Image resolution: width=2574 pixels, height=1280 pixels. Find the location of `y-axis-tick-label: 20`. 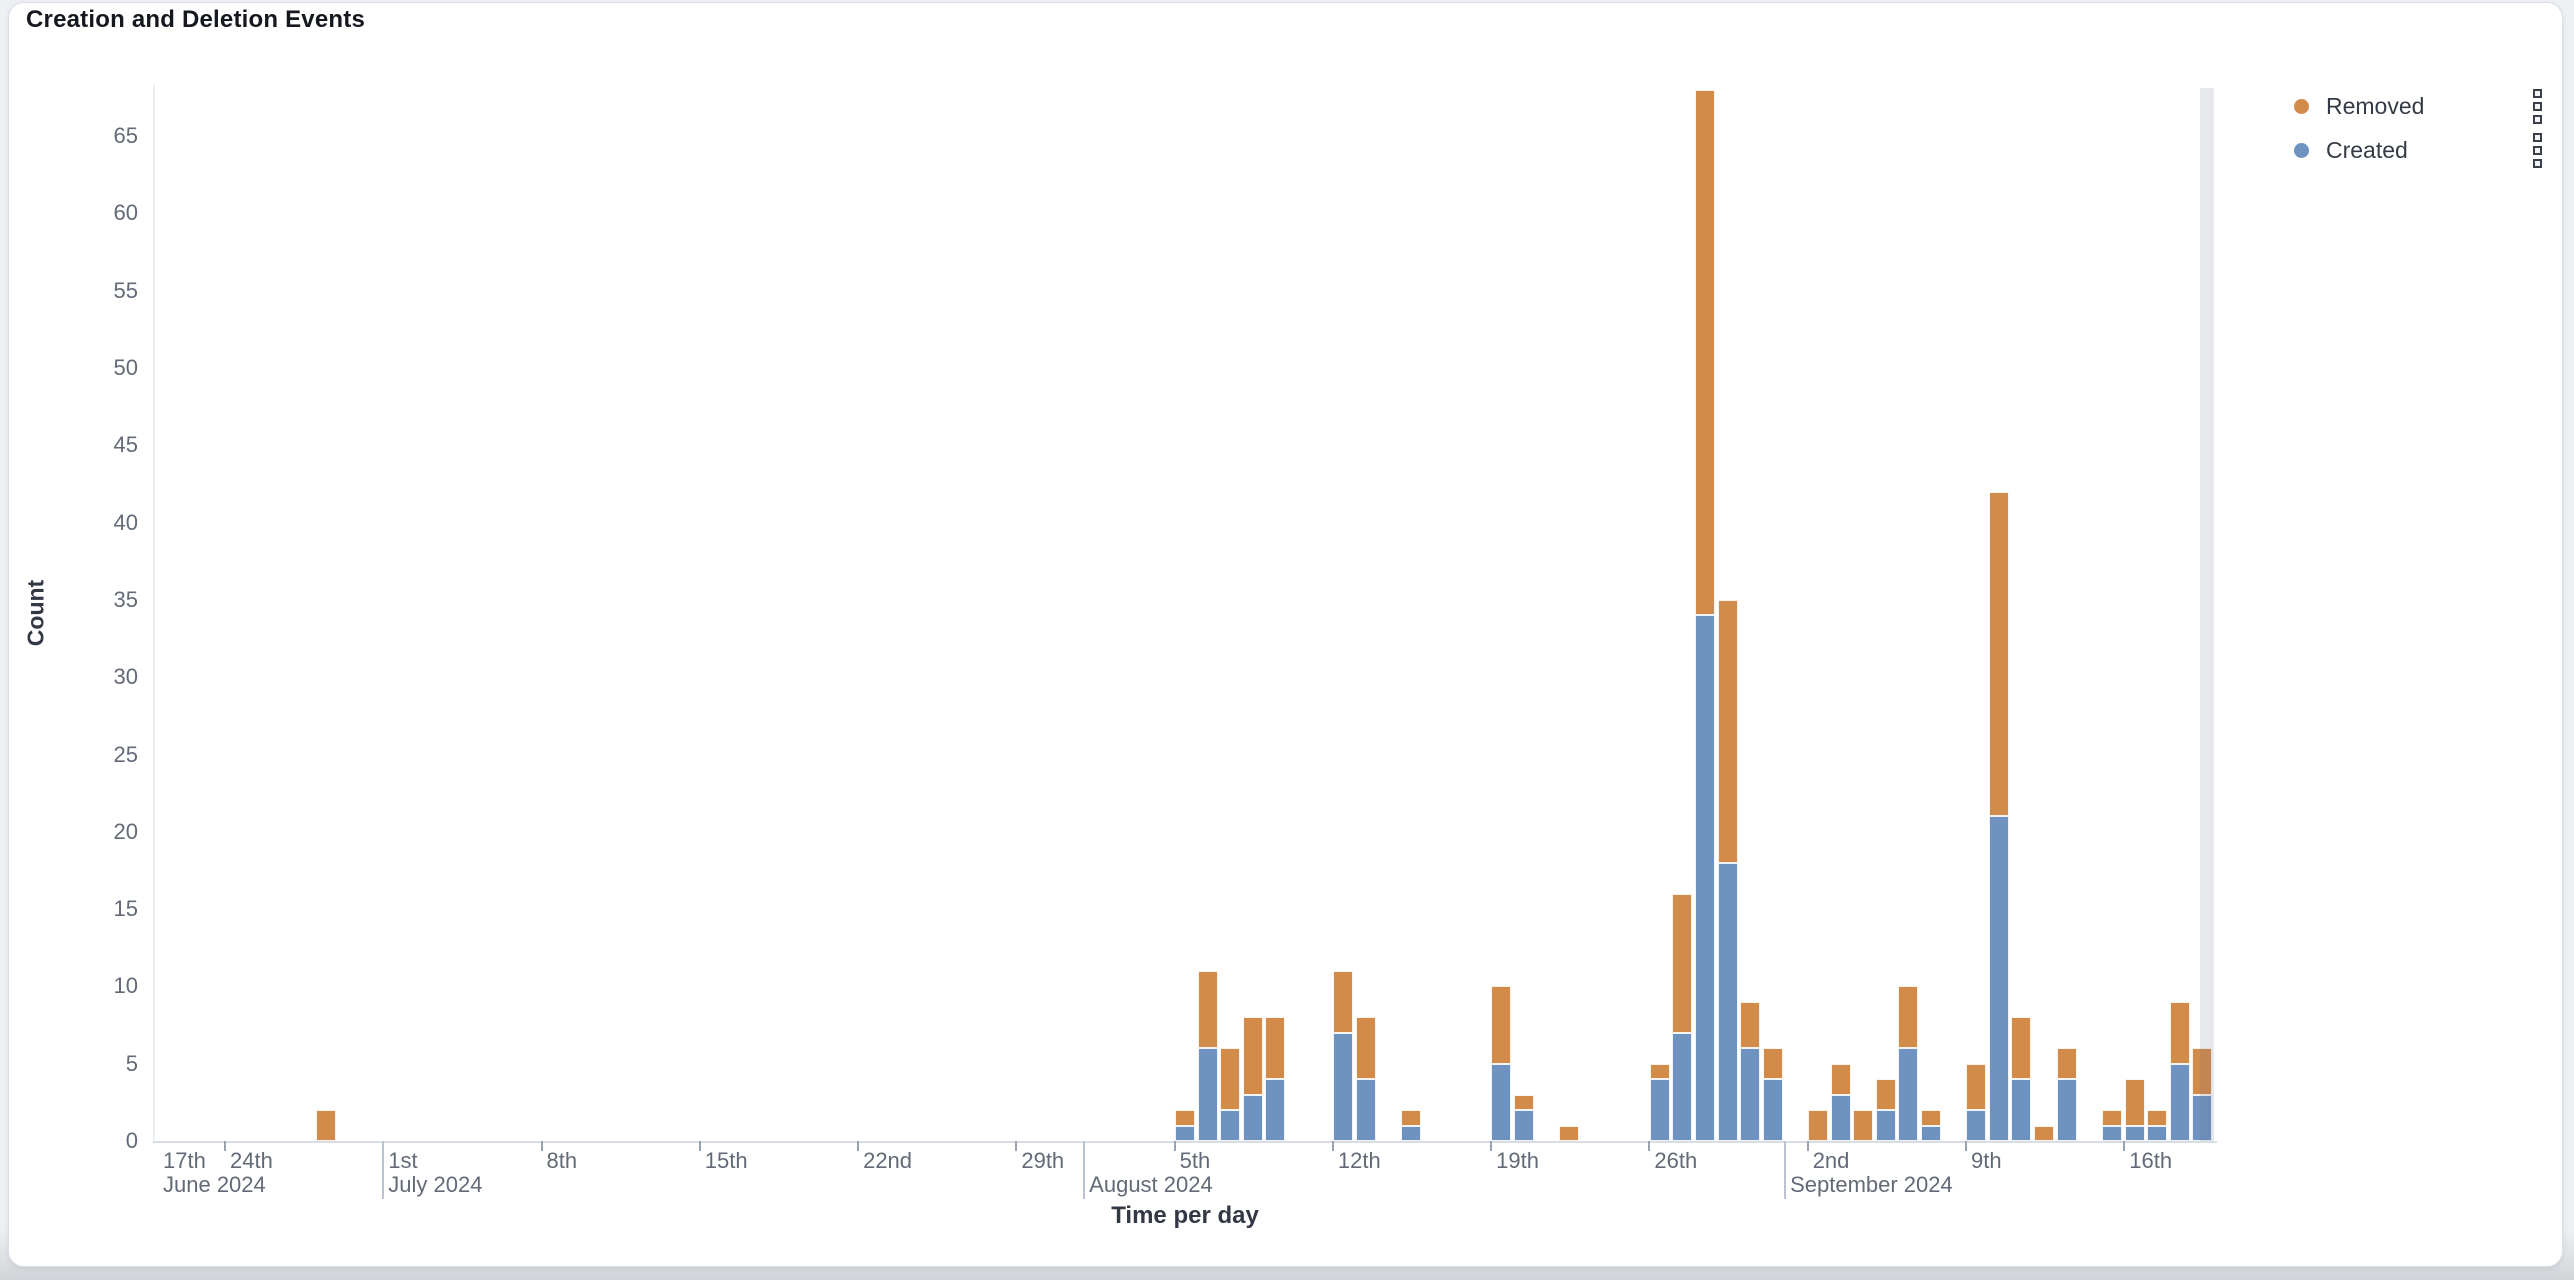

y-axis-tick-label: 20 is located at coordinates (125, 831).